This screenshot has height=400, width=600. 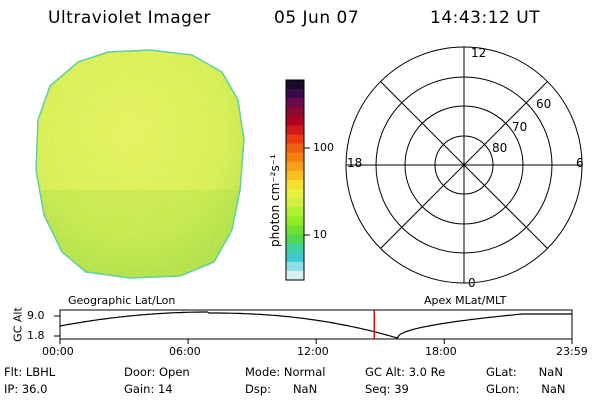 What do you see at coordinates (36, 335) in the screenshot?
I see `y-min-label: 1.8` at bounding box center [36, 335].